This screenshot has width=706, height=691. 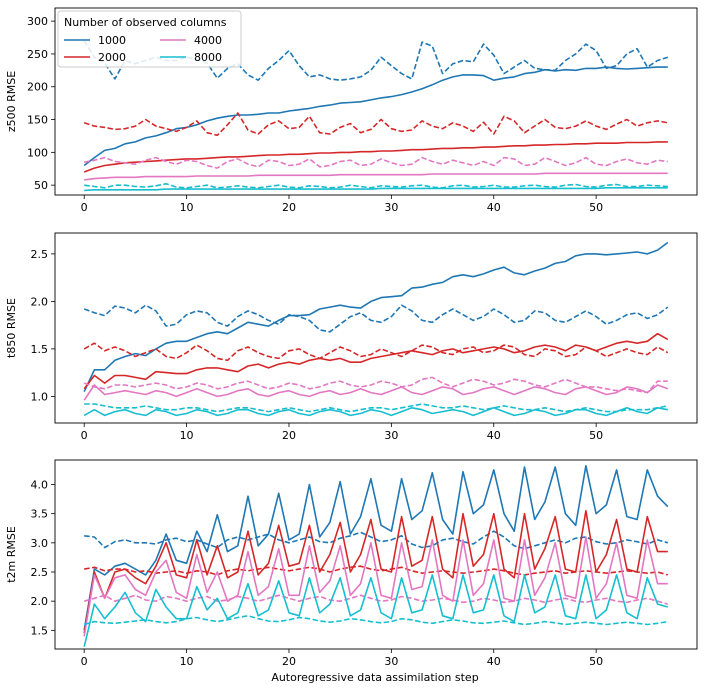 I want to click on series-line-t2m-8000-dashed, so click(x=375, y=620).